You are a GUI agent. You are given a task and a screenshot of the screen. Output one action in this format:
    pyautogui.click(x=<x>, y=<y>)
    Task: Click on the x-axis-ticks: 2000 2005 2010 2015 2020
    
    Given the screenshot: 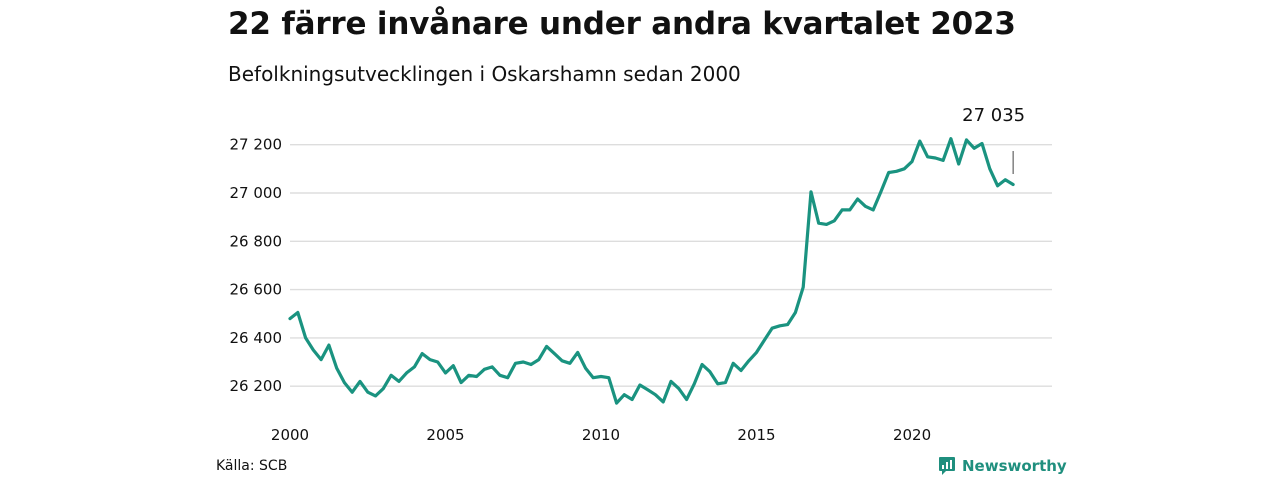 What is the action you would take?
    pyautogui.click(x=601, y=435)
    